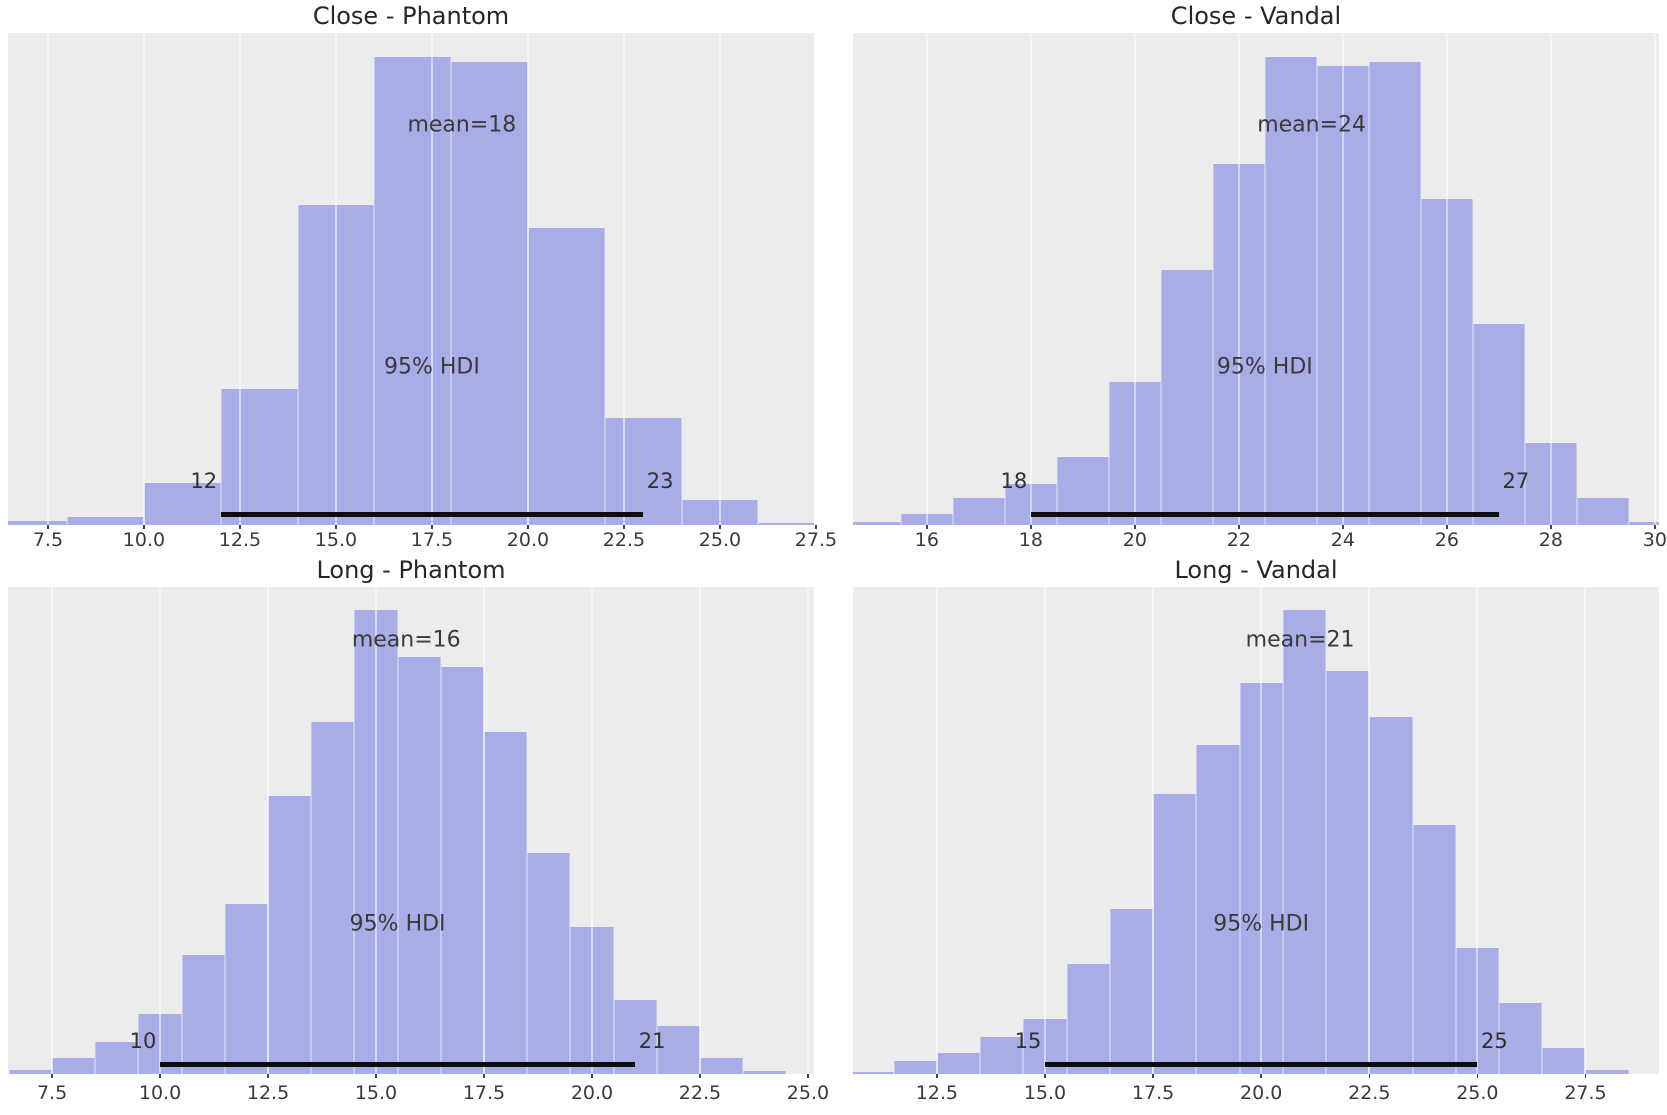  Describe the element at coordinates (1654, 540) in the screenshot. I see `x-tick-label: 30` at that location.